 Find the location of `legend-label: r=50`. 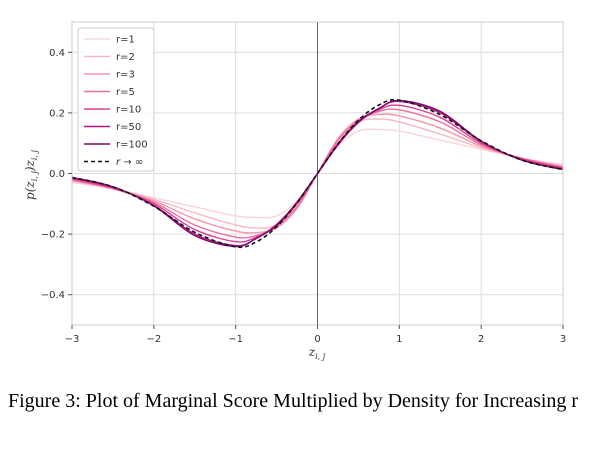

legend-label: r=50 is located at coordinates (128, 127).